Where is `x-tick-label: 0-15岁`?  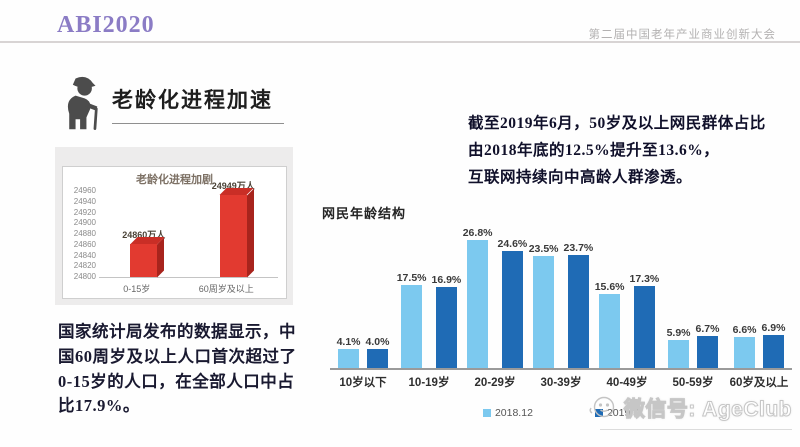
x-tick-label: 0-15岁 is located at coordinates (137, 289).